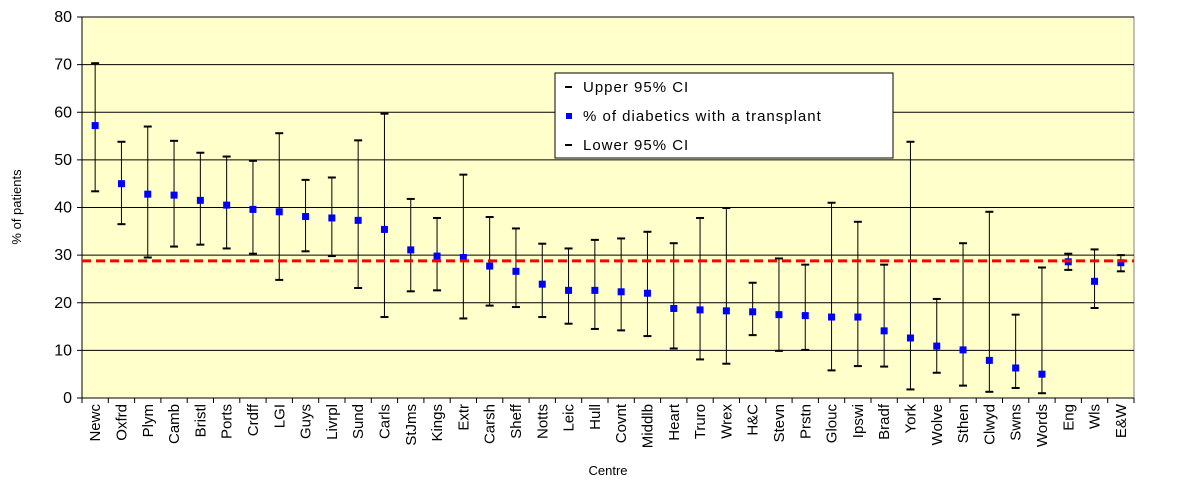 The width and height of the screenshot is (1184, 487). What do you see at coordinates (636, 145) in the screenshot?
I see `legend-label: Lower 95% CI` at bounding box center [636, 145].